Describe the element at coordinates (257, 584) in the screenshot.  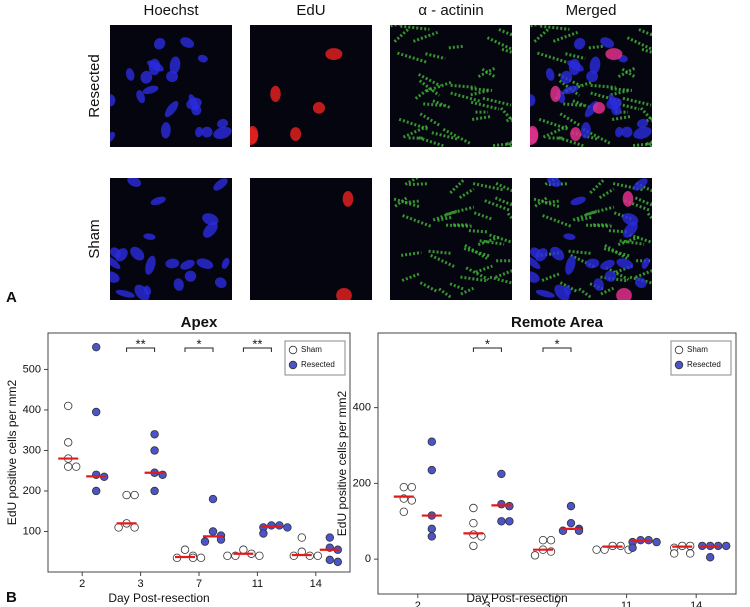
I see `x-tick-label: 11` at that location.